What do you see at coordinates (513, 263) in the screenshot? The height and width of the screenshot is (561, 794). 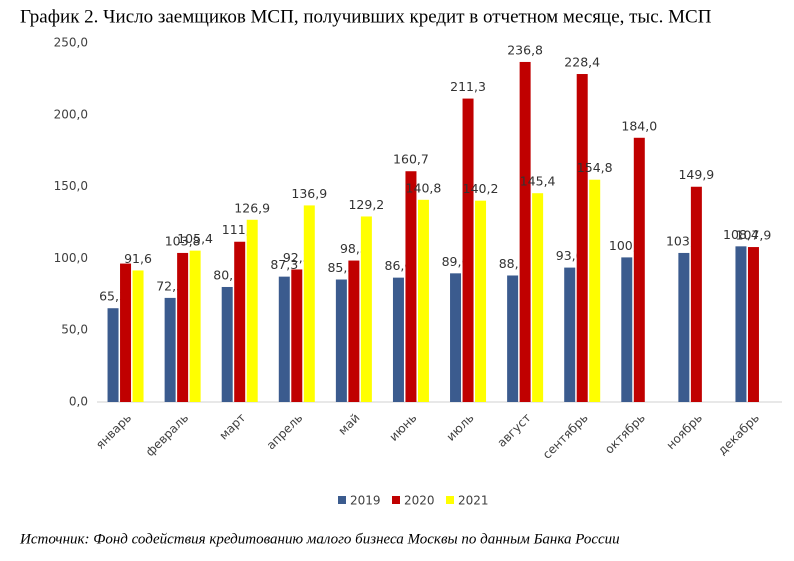 I see `value-label: 88,1` at bounding box center [513, 263].